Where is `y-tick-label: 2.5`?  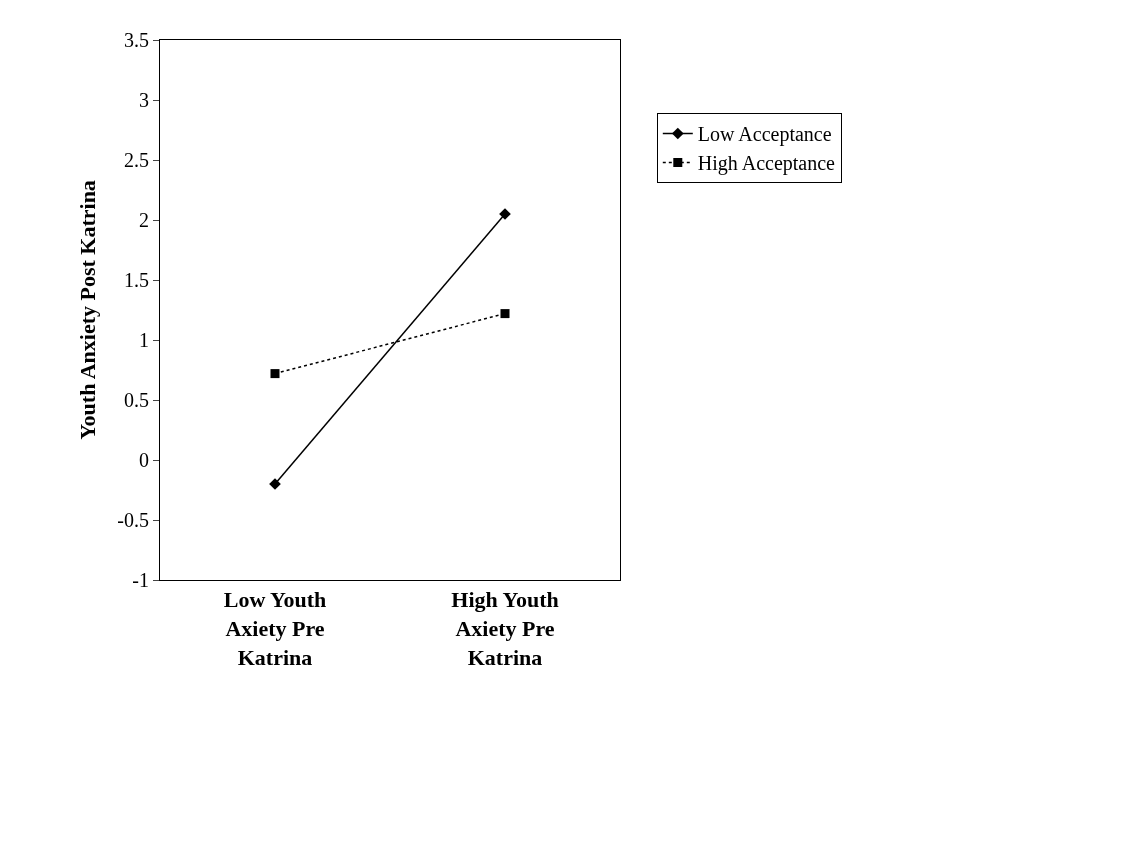 y-tick-label: 2.5 is located at coordinates (136, 160).